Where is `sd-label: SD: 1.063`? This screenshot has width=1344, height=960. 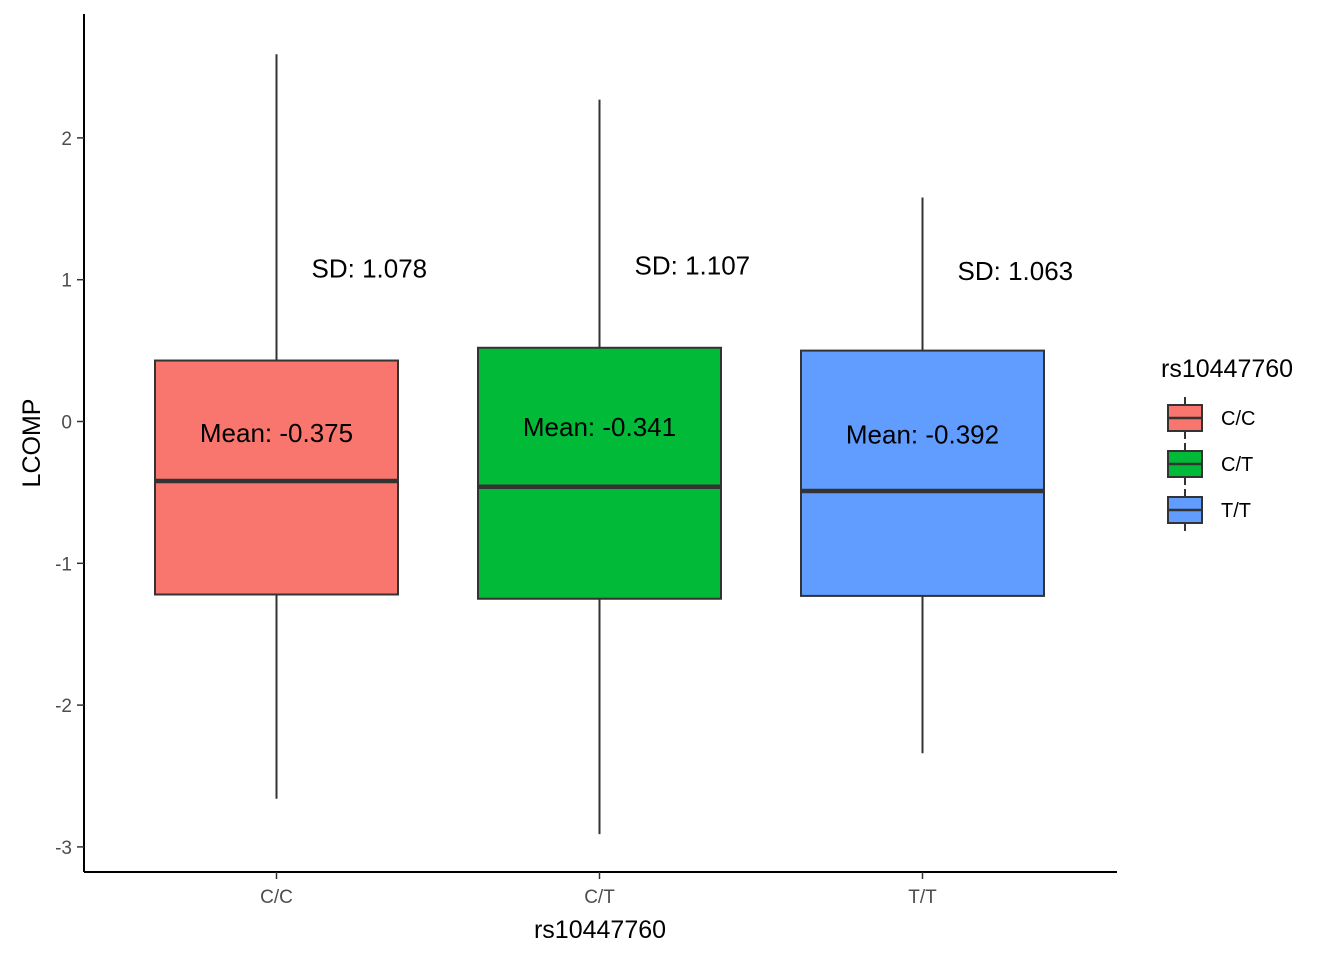 sd-label: SD: 1.063 is located at coordinates (1016, 271).